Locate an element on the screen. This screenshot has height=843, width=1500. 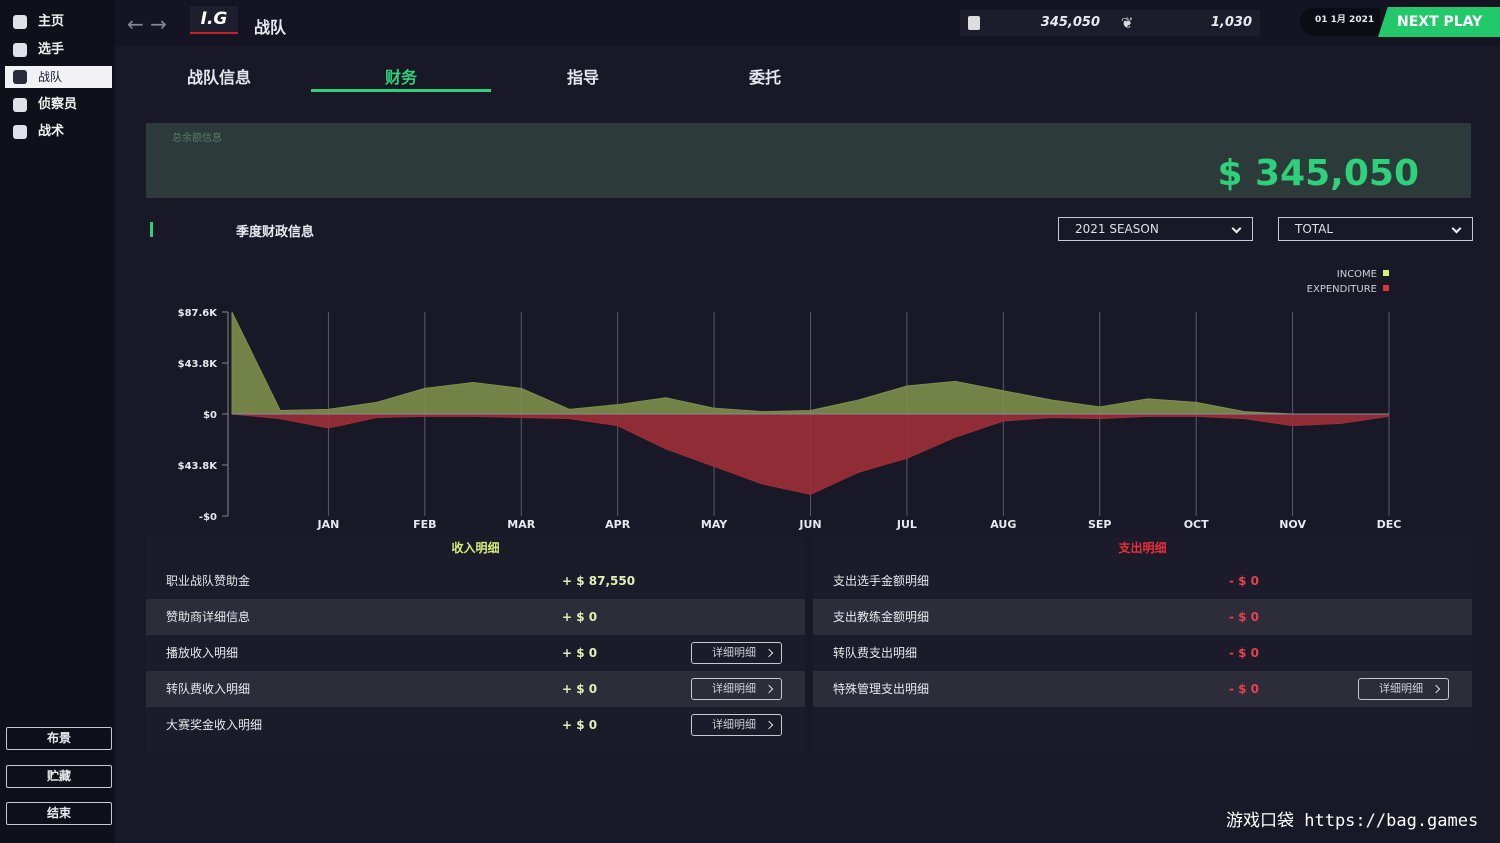
x-tick-label: JUL is located at coordinates (906, 524).